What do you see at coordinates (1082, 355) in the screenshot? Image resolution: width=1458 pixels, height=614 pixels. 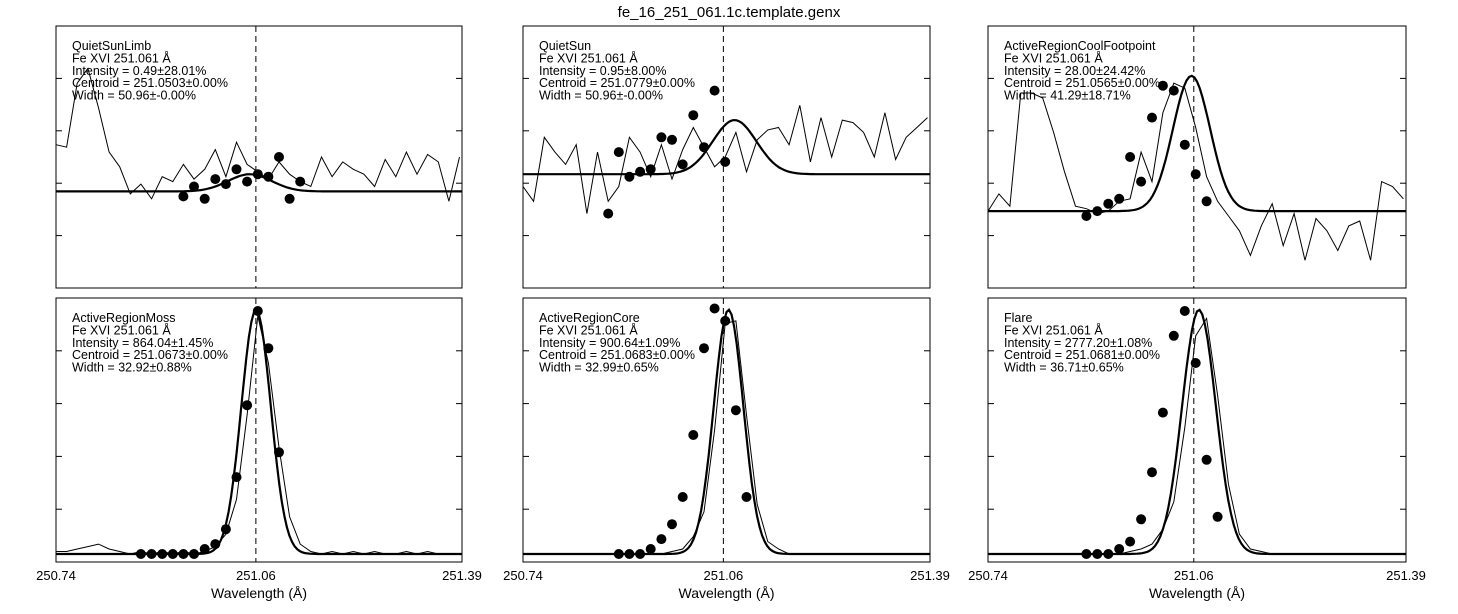 I see `fit-centroid: Centroid = 251.0681±0.00%` at bounding box center [1082, 355].